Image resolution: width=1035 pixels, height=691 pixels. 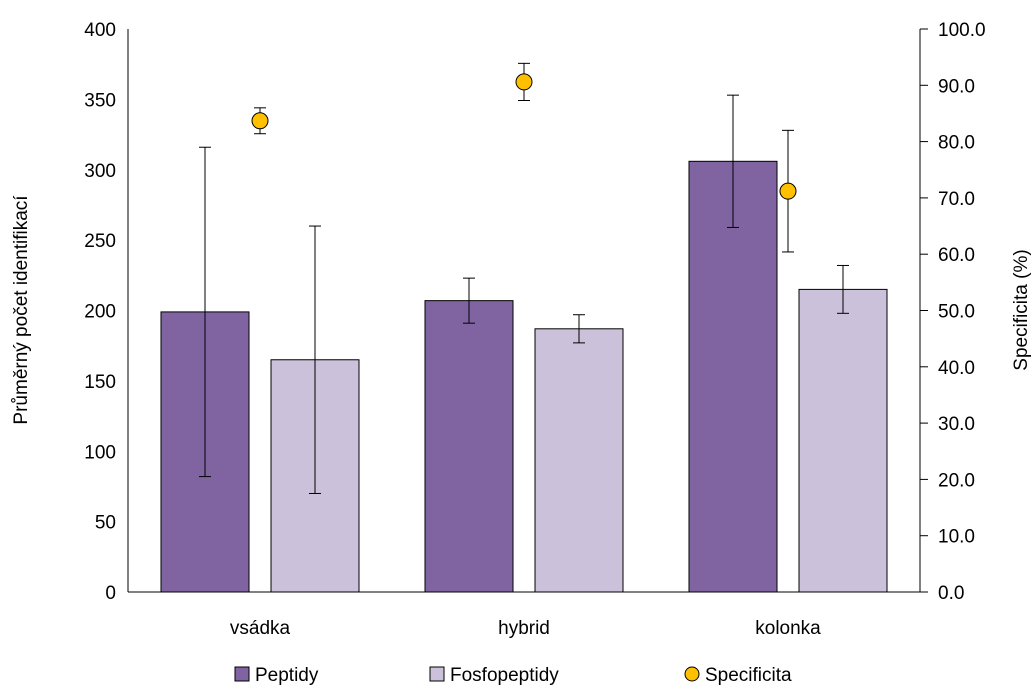 I want to click on y-tick-label: 250, so click(x=100, y=241).